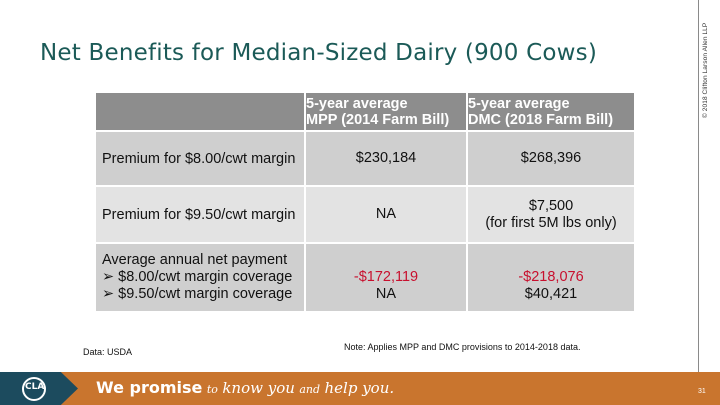  What do you see at coordinates (698, 186) in the screenshot?
I see `vertical-divider` at bounding box center [698, 186].